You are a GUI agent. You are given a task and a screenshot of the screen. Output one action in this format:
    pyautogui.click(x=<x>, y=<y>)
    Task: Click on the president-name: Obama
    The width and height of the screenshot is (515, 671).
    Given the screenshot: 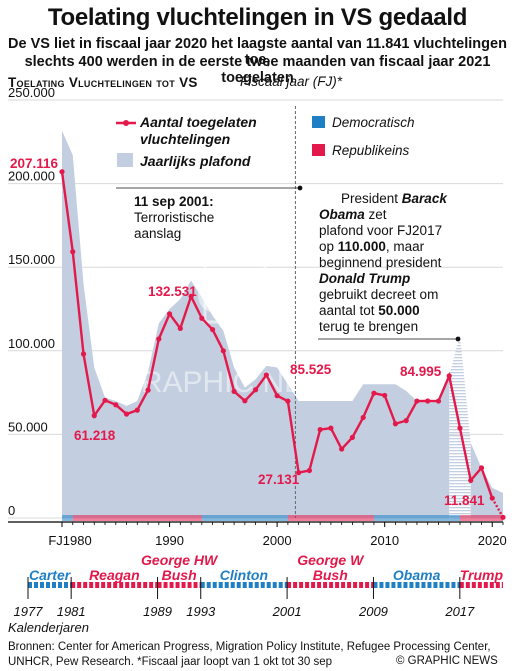 What is the action you would take?
    pyautogui.click(x=417, y=575)
    